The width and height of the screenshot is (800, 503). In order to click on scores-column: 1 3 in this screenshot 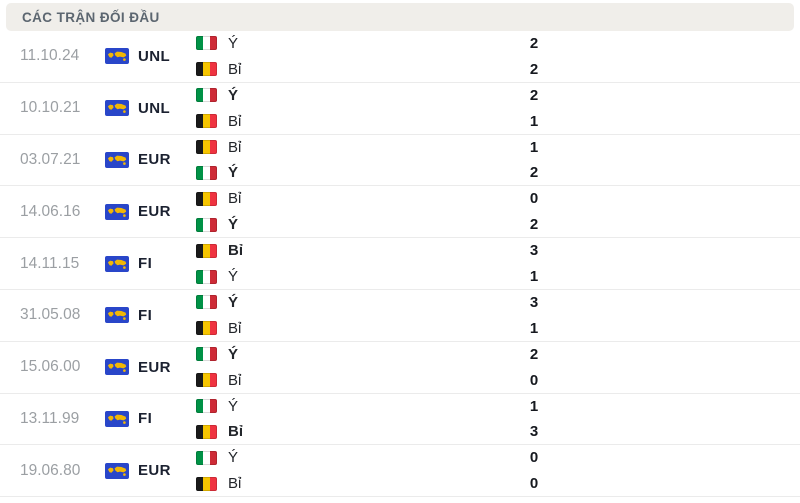, I will do `click(534, 419)`.